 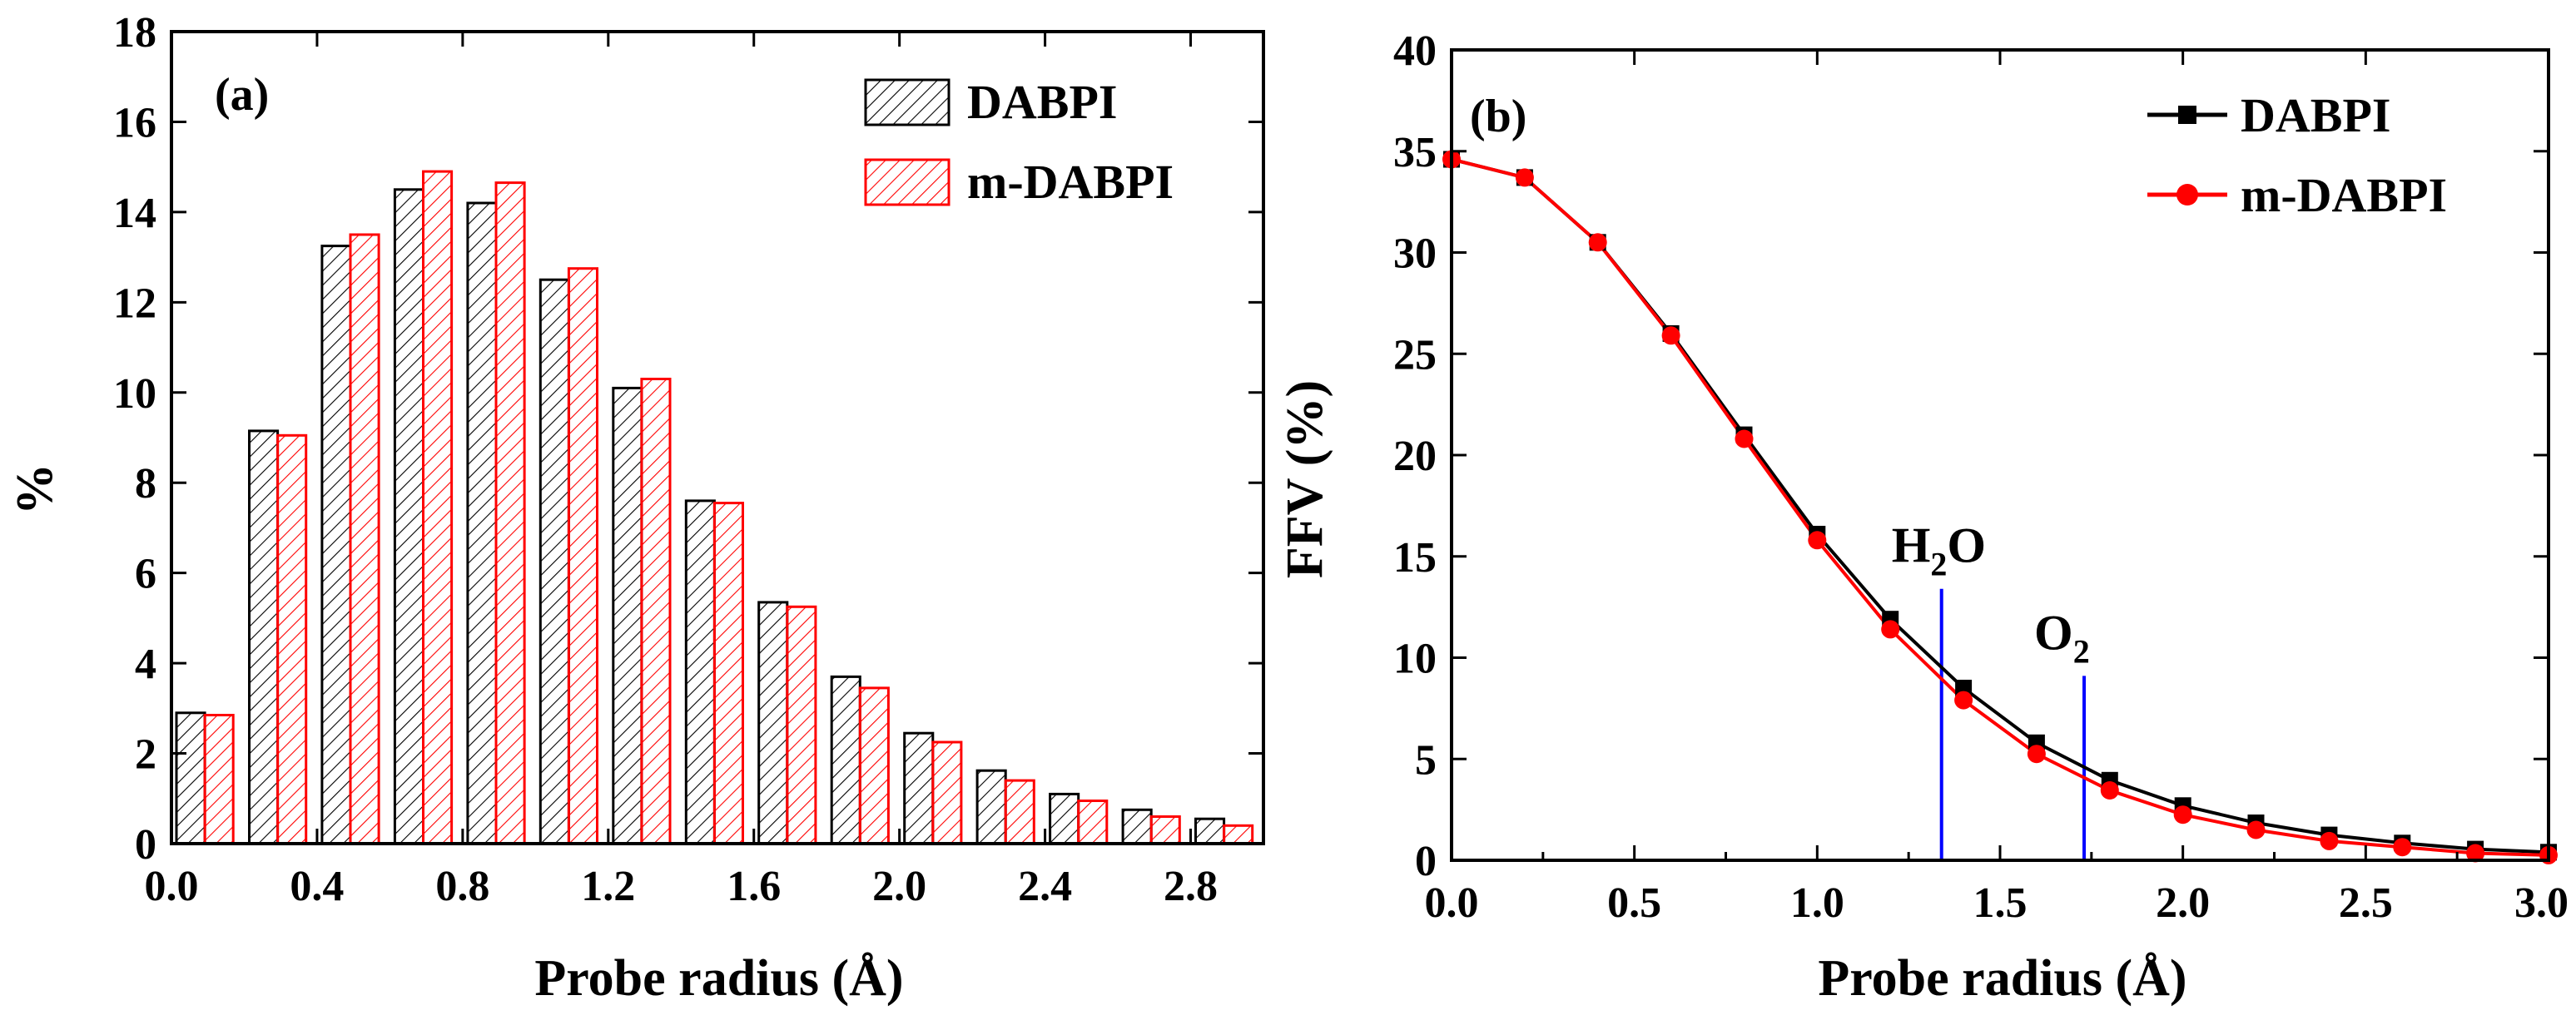 I want to click on y-tick-label: 25, so click(x=1415, y=355).